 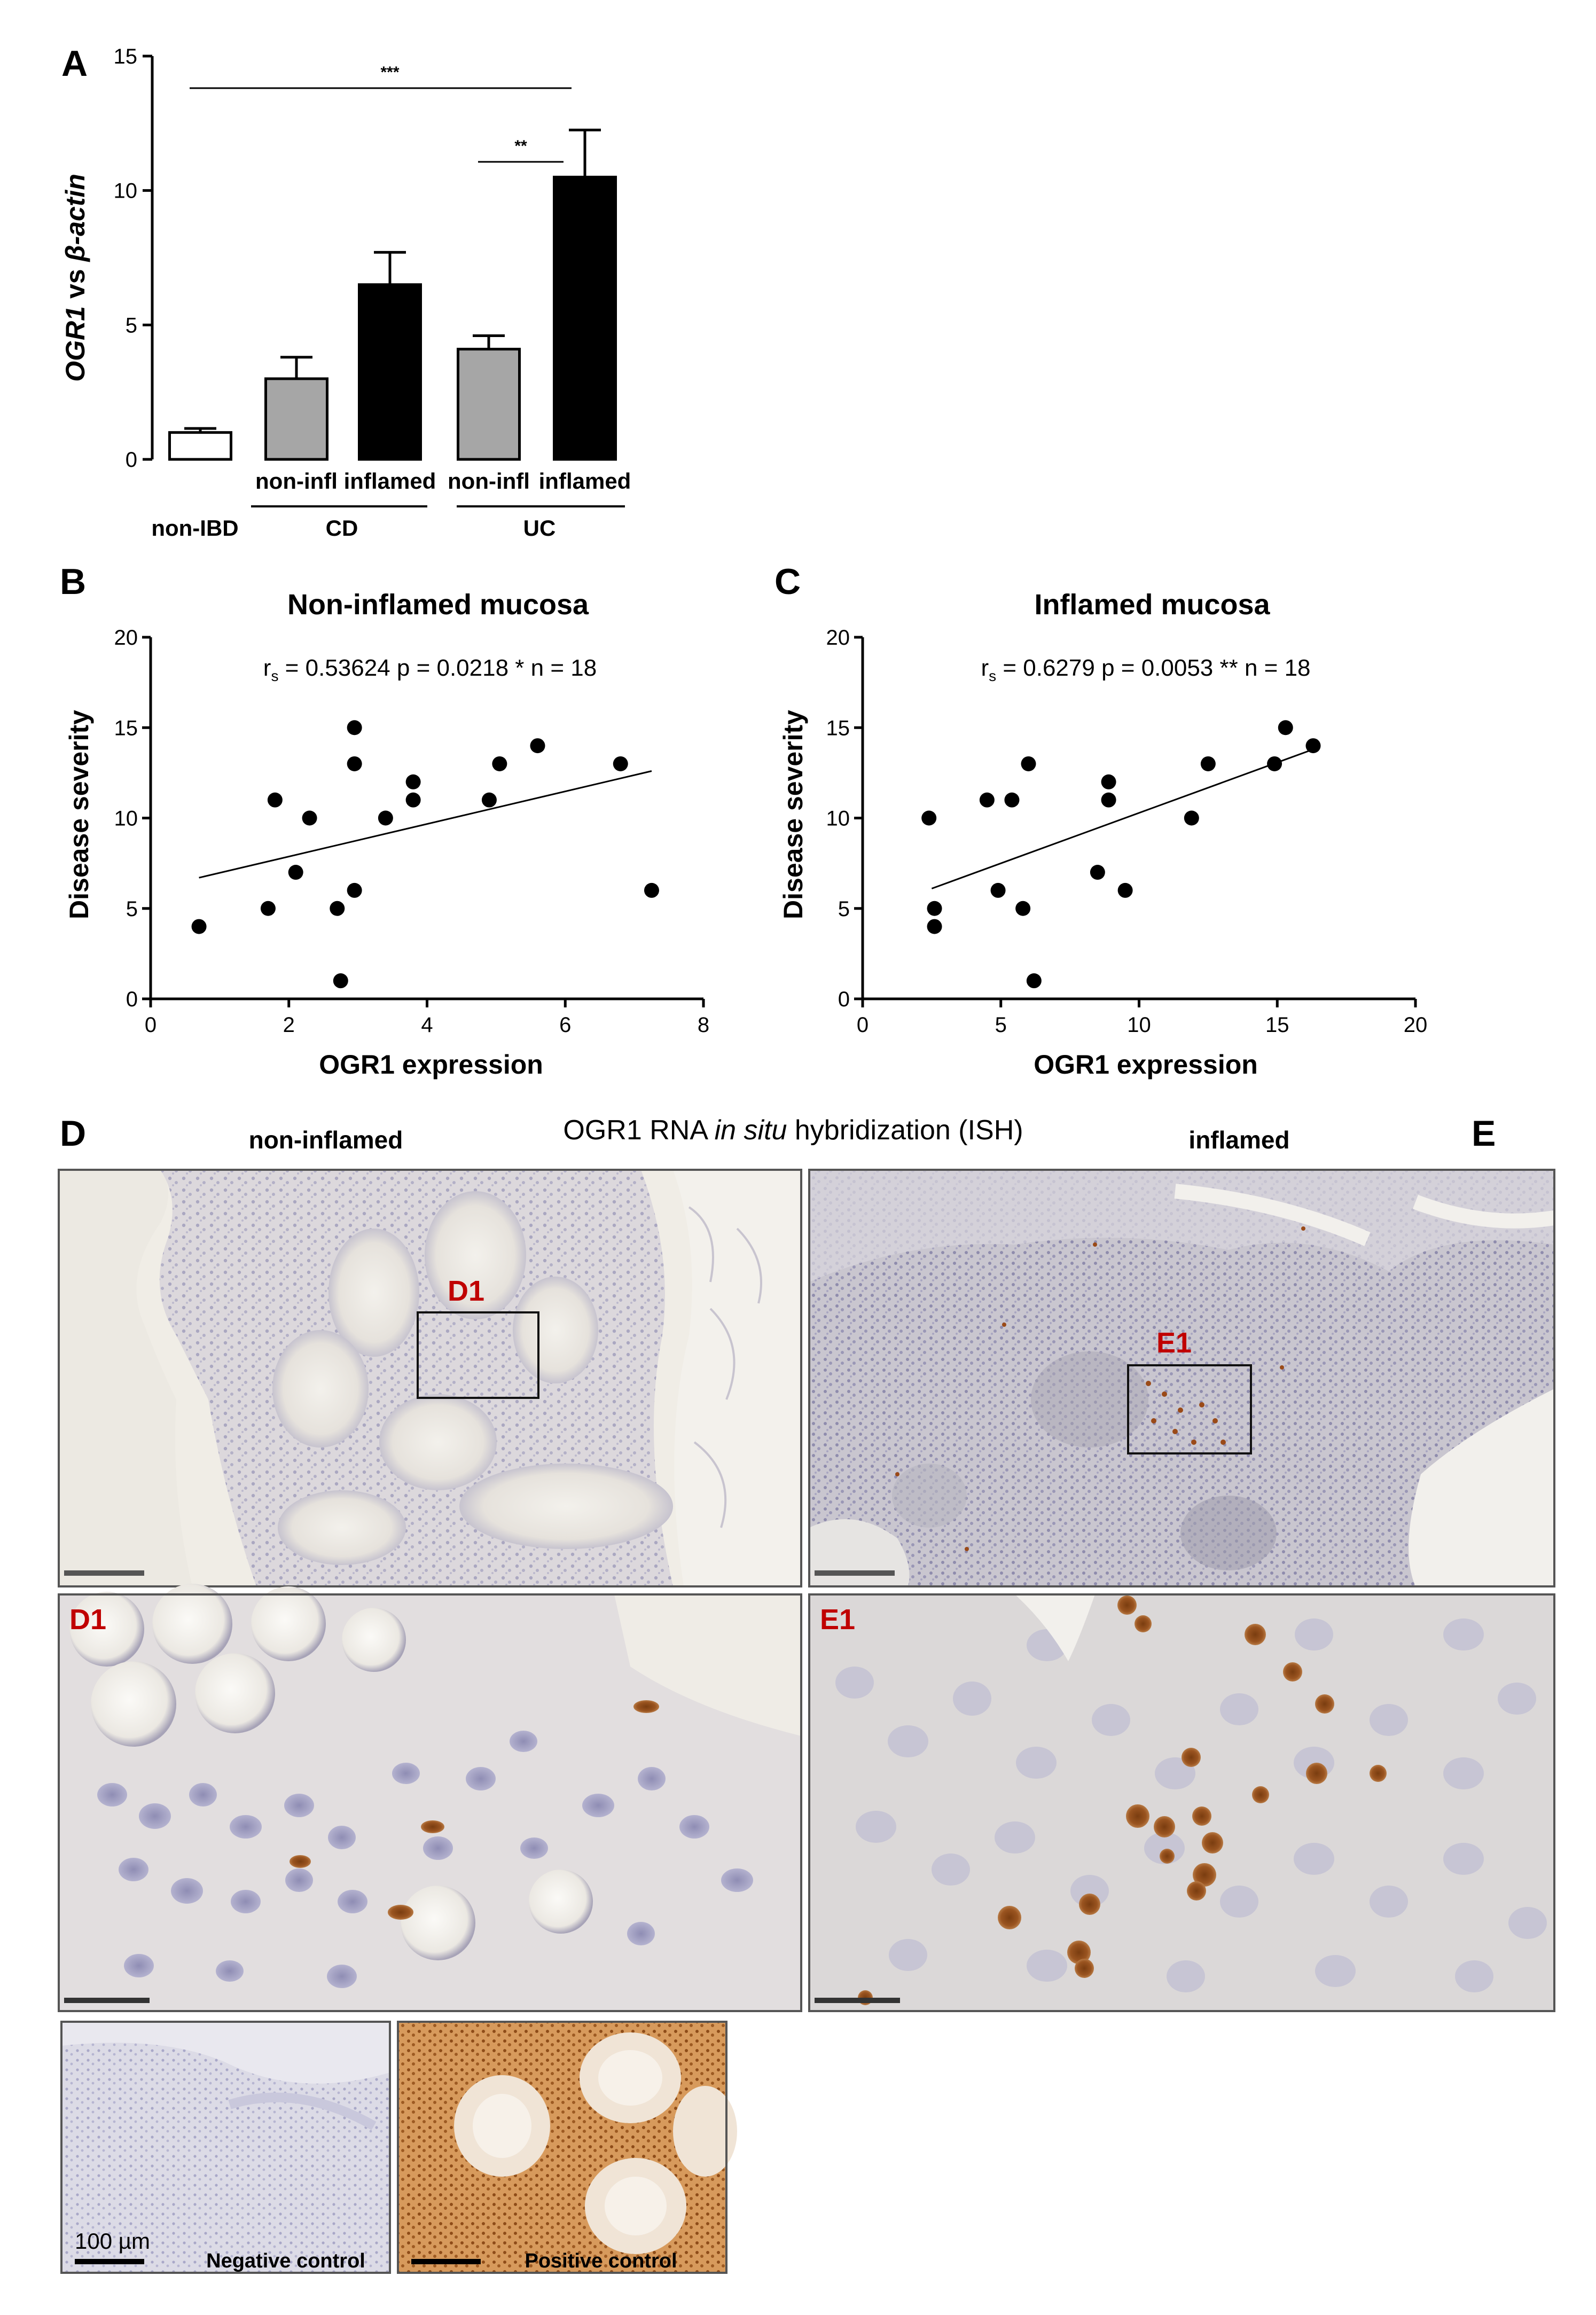 What do you see at coordinates (74, 63) in the screenshot?
I see `panel-letter-a: A` at bounding box center [74, 63].